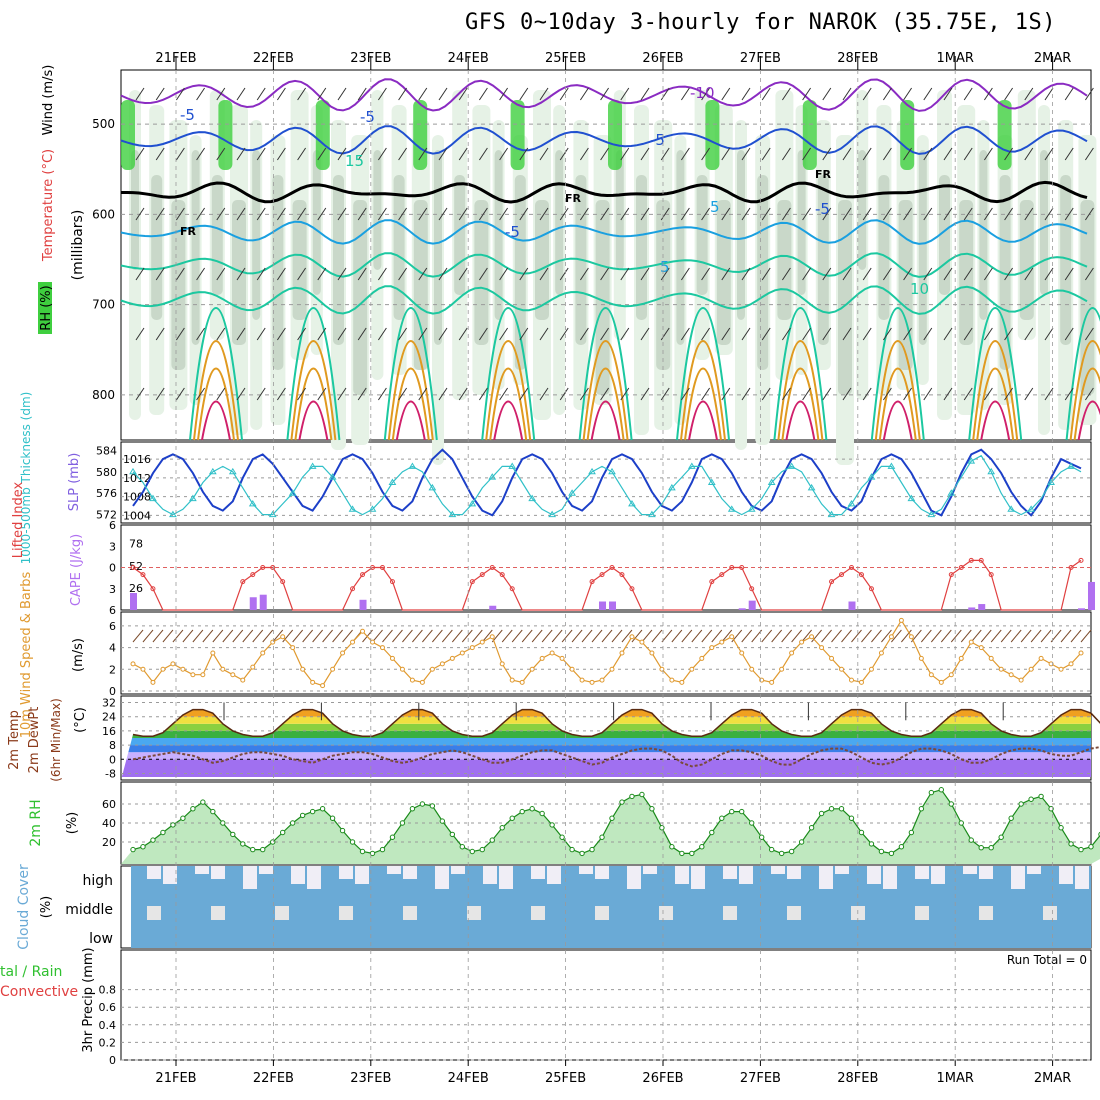  Describe the element at coordinates (474, 913) in the screenshot. I see `cloud-gap-middle` at that location.